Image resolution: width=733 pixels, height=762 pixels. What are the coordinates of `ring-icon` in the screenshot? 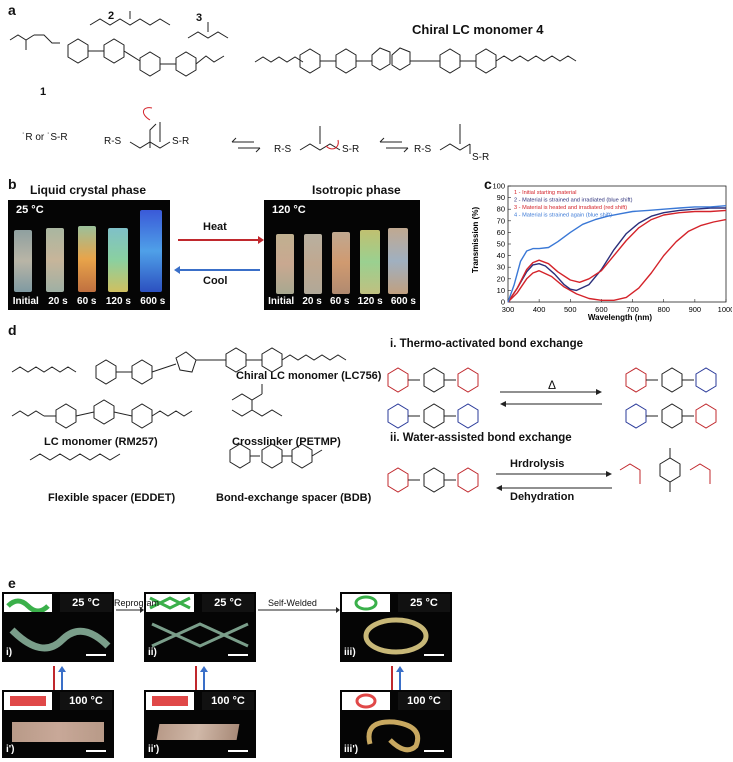 It's located at (366, 603).